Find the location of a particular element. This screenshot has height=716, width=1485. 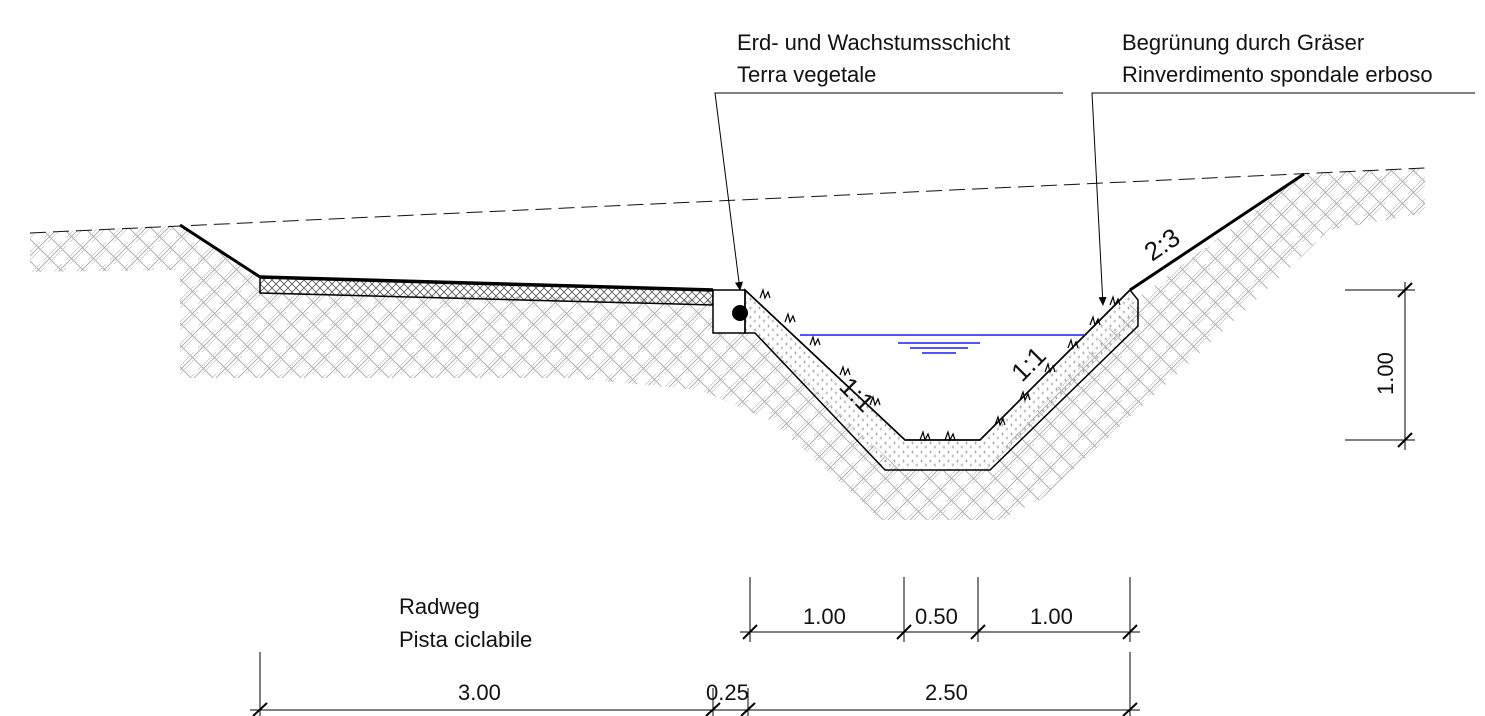

grass-tufts is located at coordinates (940, 364).